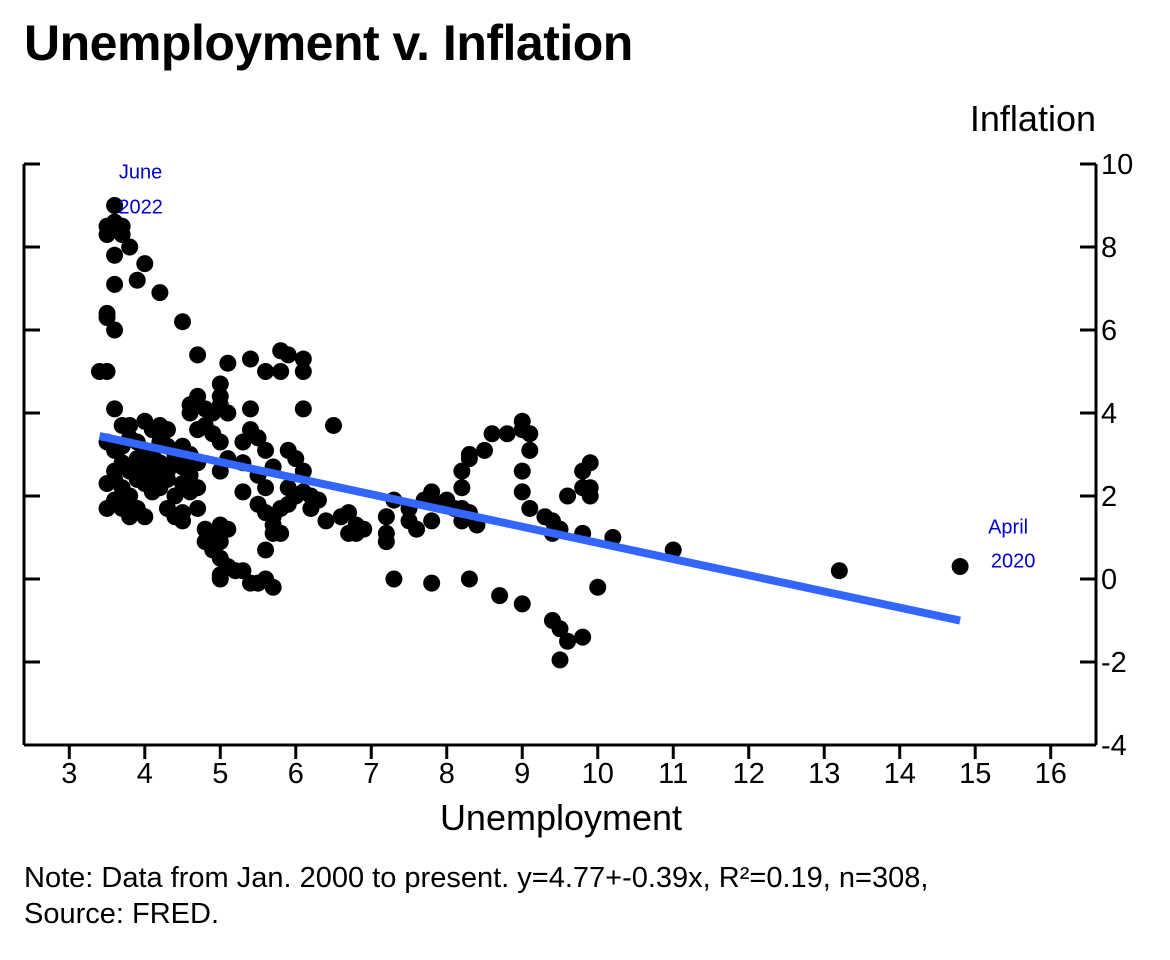 This screenshot has height=960, width=1170. I want to click on trendline, so click(529, 528).